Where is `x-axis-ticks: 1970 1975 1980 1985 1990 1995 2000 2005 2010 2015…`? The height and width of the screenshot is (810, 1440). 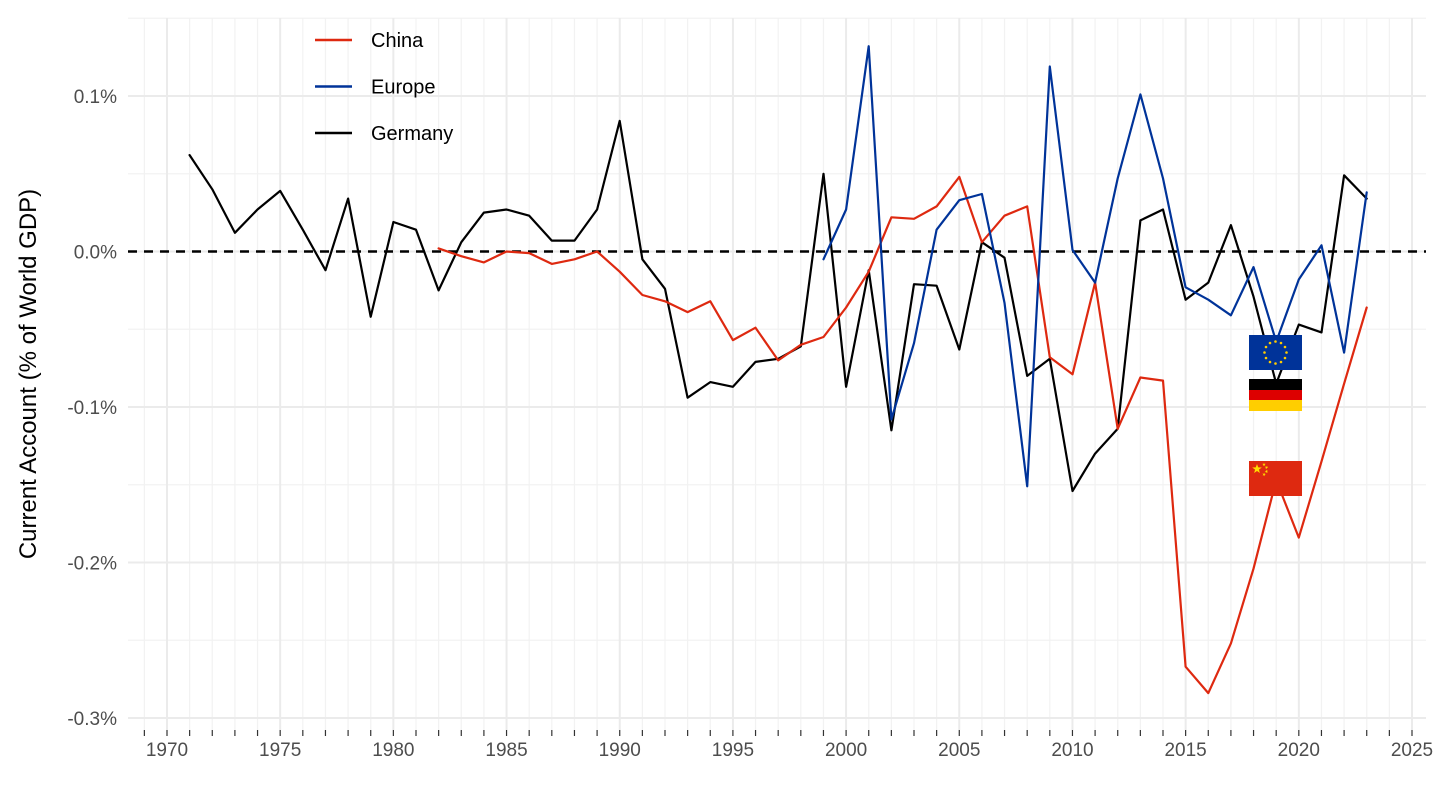 x-axis-ticks: 1970 1975 1980 1985 1990 1995 2000 2005 2010 2015… is located at coordinates (788, 745).